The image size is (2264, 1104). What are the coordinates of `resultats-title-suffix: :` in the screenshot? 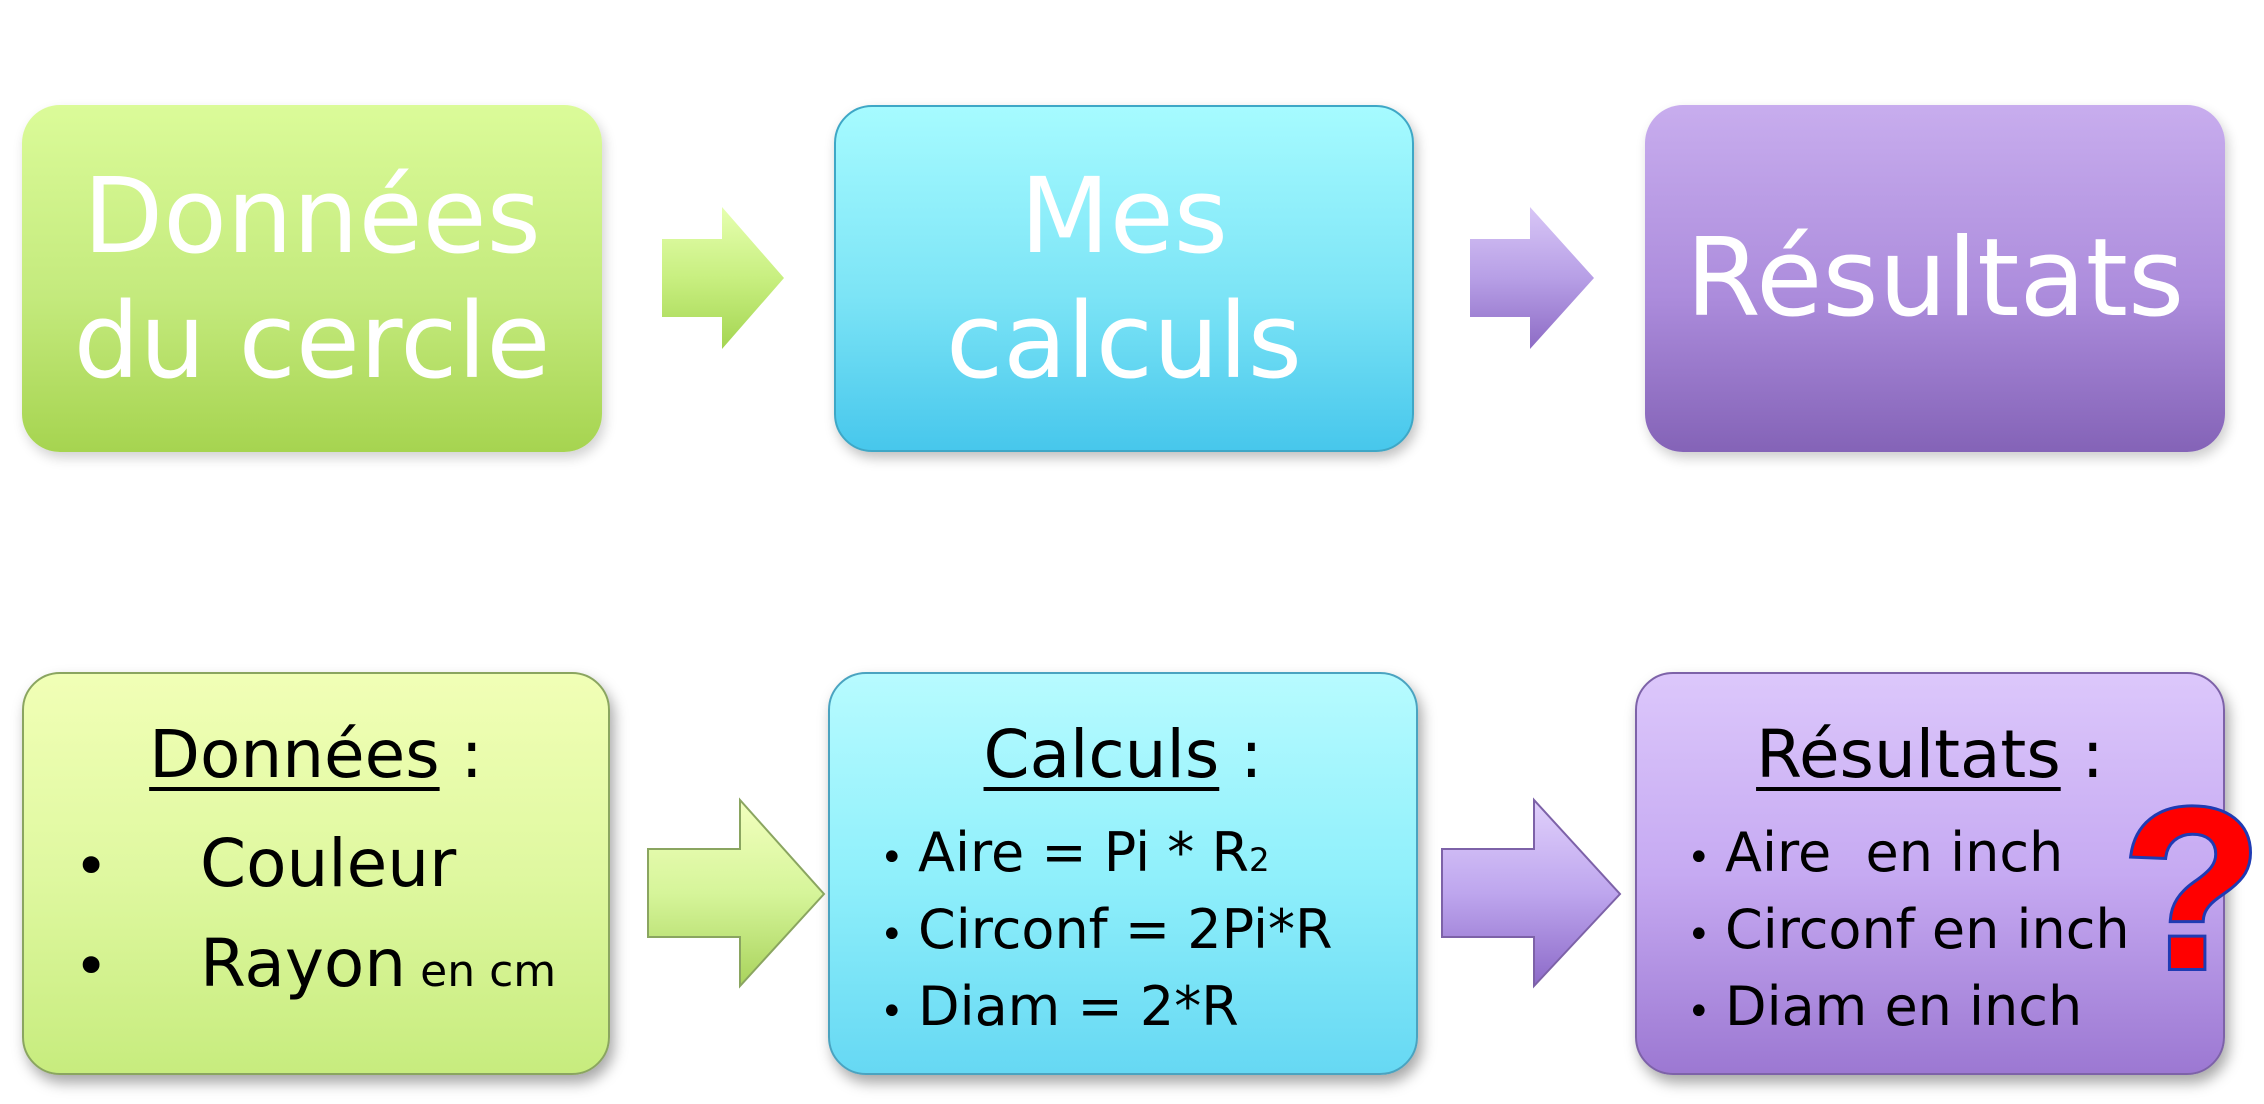 It's located at (2082, 754).